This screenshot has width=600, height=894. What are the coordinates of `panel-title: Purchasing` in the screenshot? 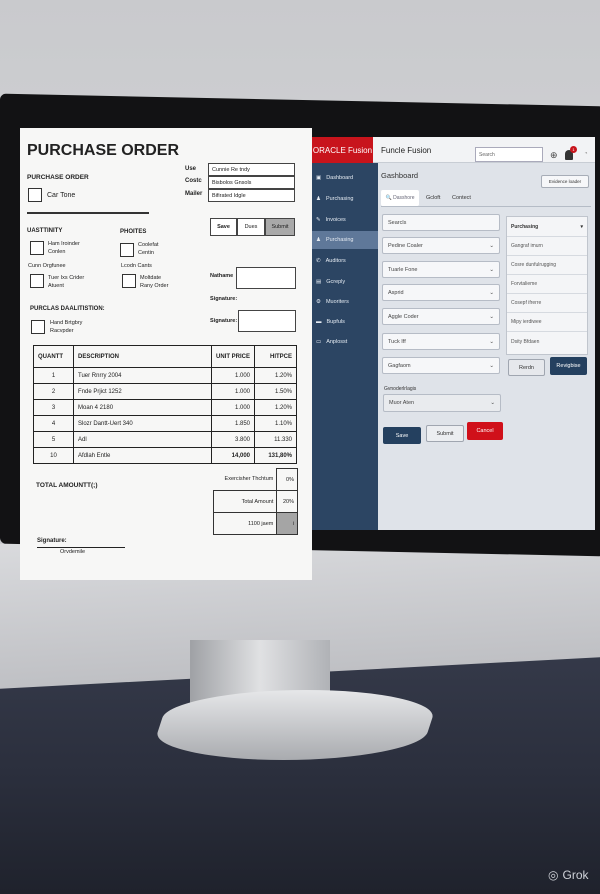 It's located at (525, 226).